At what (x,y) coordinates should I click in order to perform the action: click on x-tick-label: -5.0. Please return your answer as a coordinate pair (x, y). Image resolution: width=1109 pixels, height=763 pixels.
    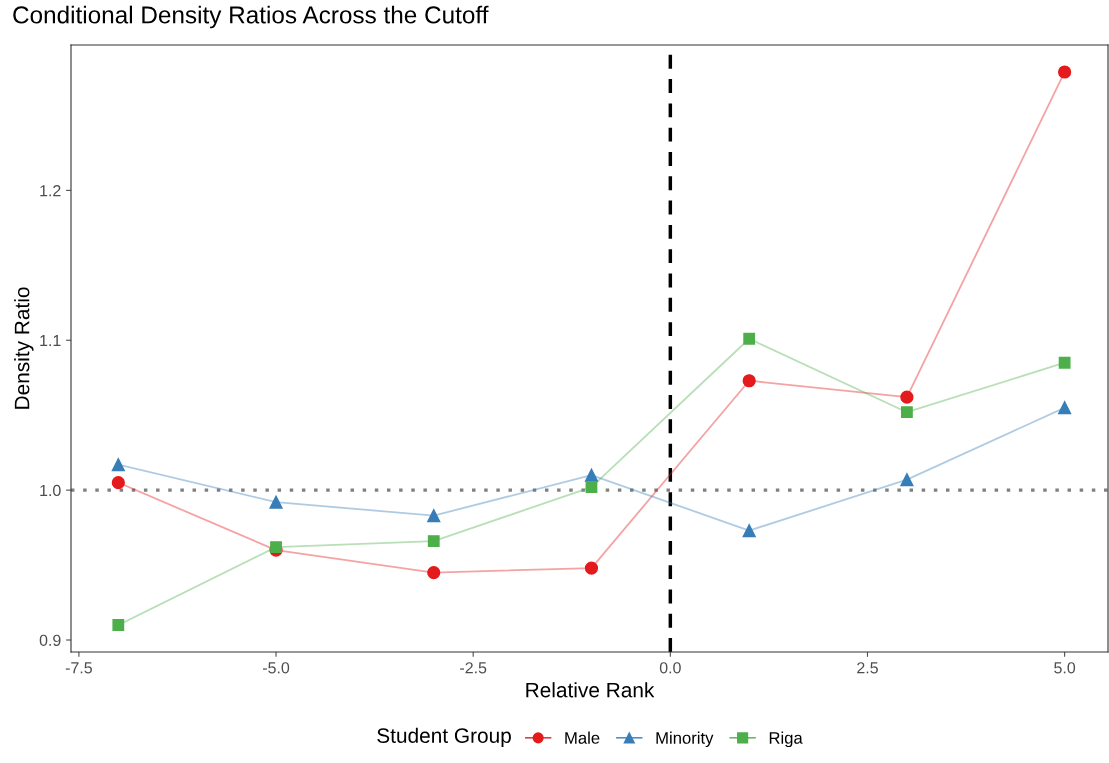
    Looking at the image, I should click on (276, 668).